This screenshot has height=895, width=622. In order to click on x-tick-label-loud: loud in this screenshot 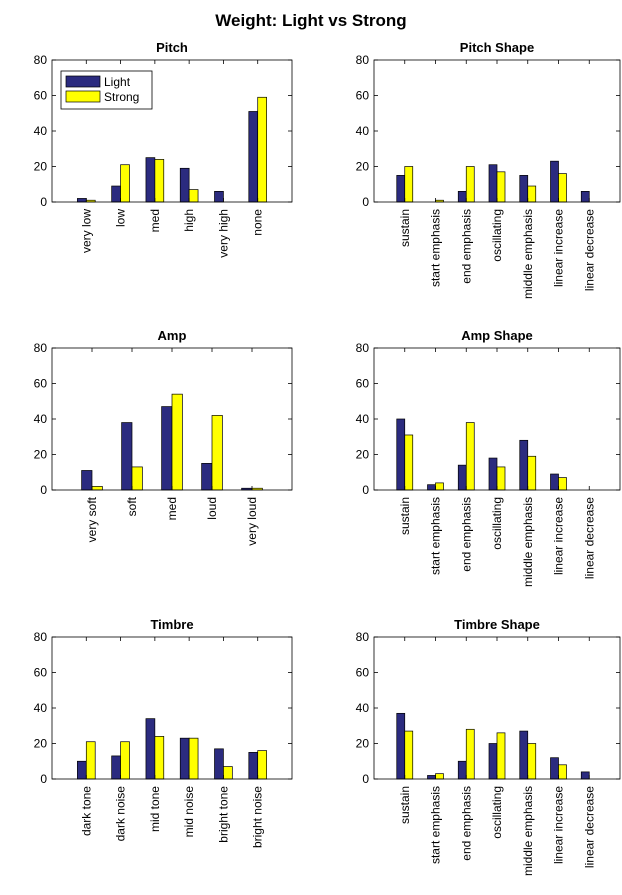, I will do `click(212, 508)`.